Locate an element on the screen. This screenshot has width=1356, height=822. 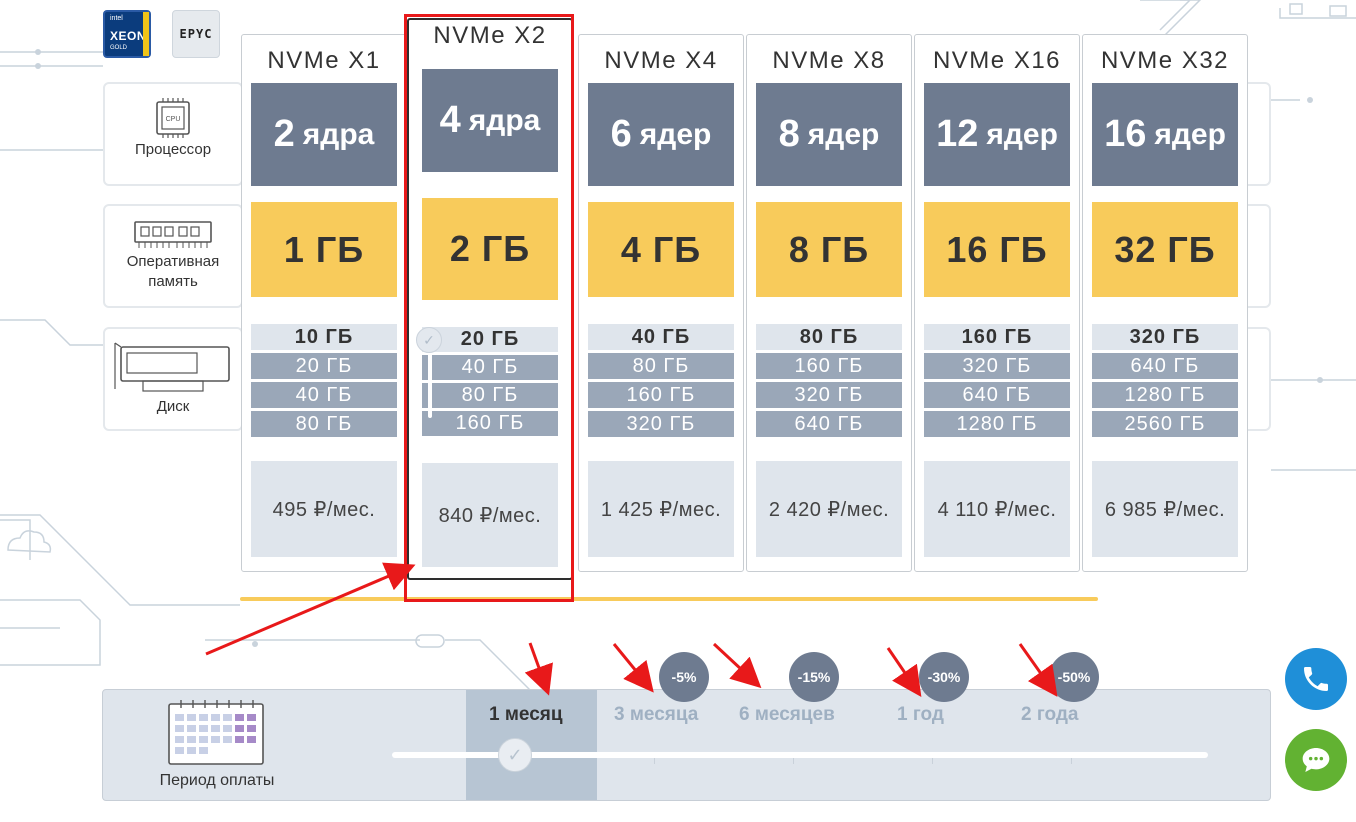
plan-cores: 2 ядра is located at coordinates (324, 134).